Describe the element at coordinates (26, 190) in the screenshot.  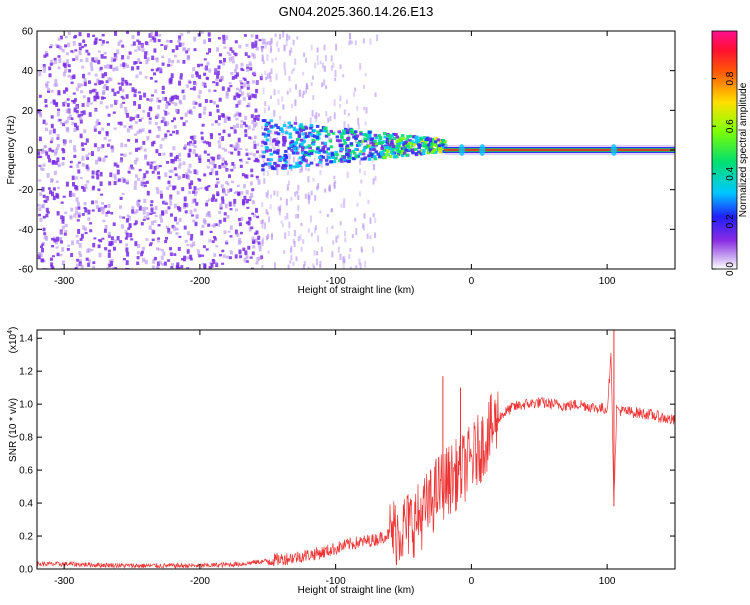
I see `y-tick-label: -20` at that location.